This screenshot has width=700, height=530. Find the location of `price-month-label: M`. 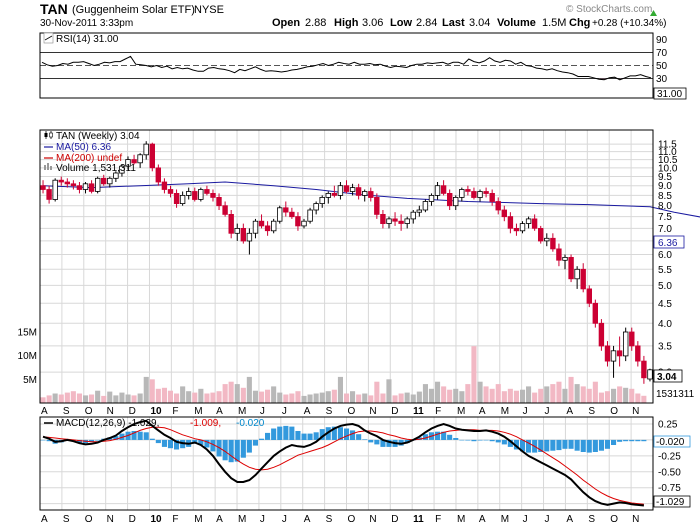

price-month-label: M is located at coordinates (461, 411).